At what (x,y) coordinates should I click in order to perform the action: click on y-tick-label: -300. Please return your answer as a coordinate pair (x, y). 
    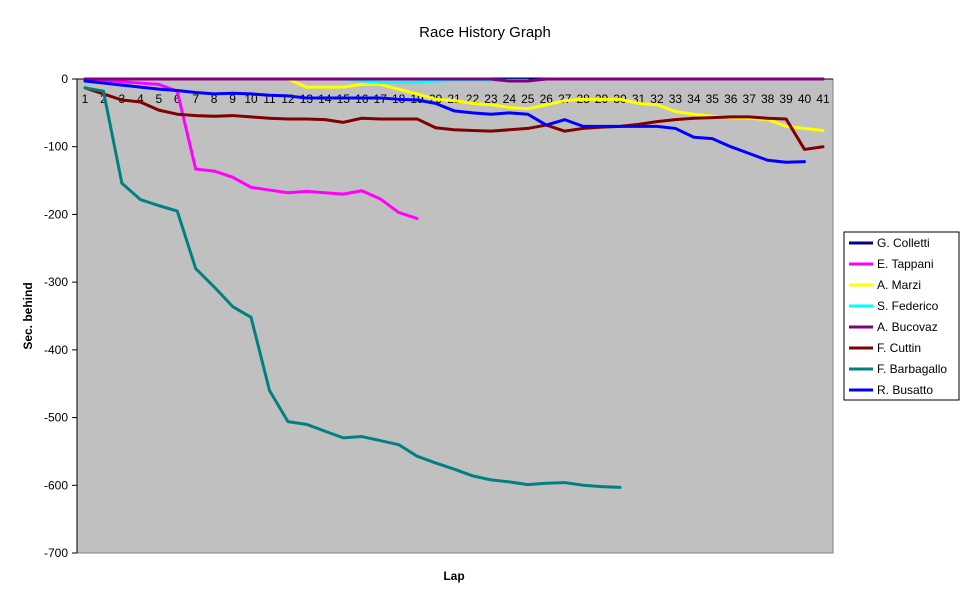
    Looking at the image, I should click on (56, 282).